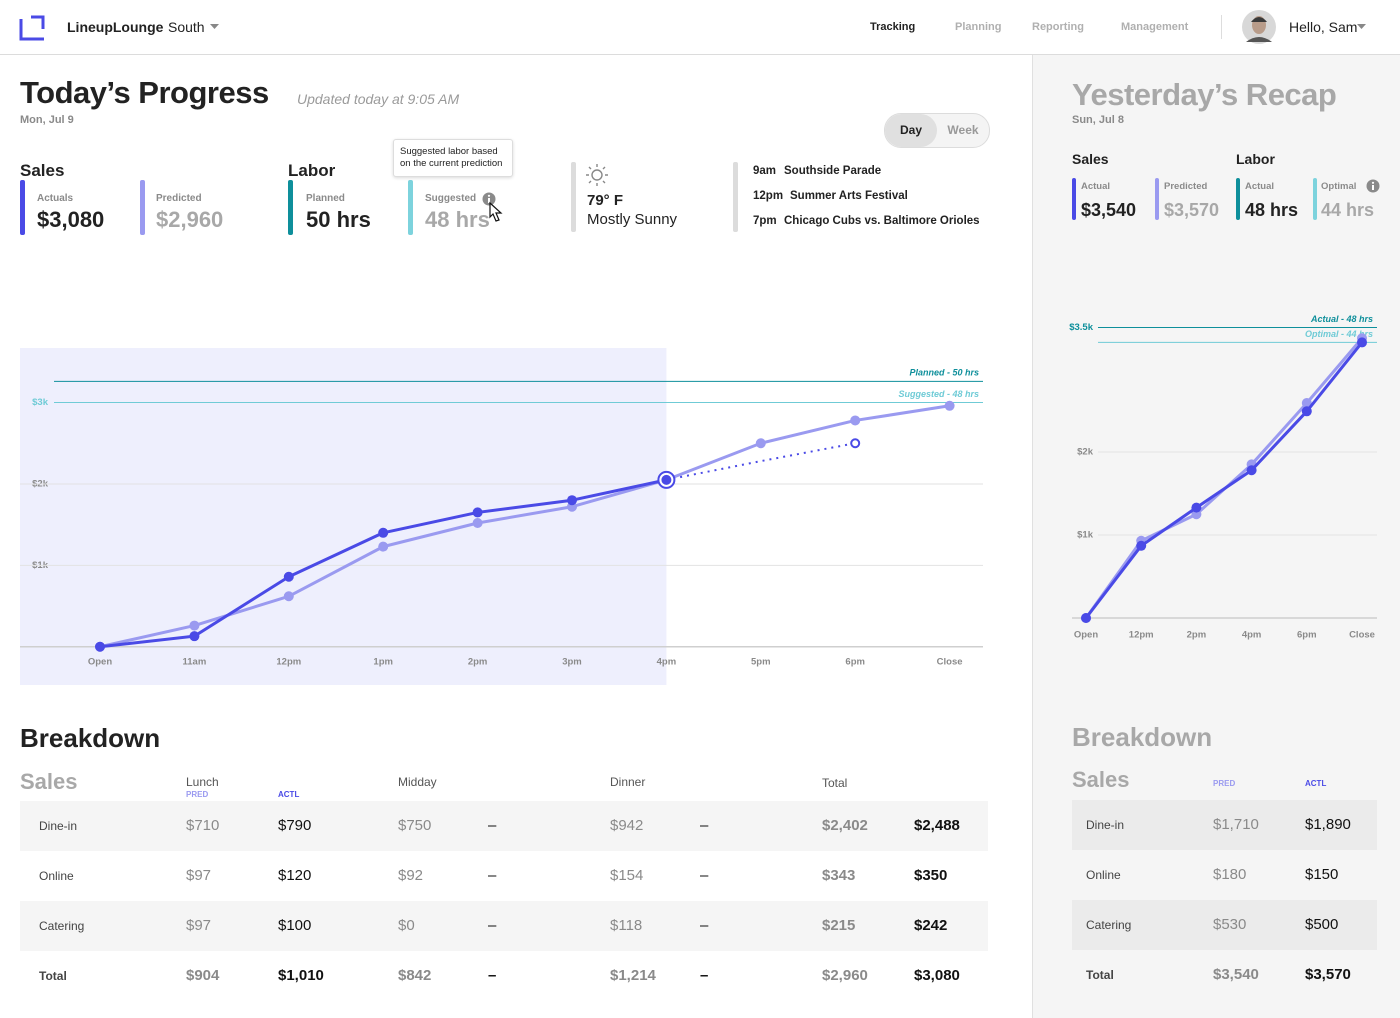 The image size is (1400, 1018). Describe the element at coordinates (839, 875) in the screenshot. I see `table-cell: $343` at that location.